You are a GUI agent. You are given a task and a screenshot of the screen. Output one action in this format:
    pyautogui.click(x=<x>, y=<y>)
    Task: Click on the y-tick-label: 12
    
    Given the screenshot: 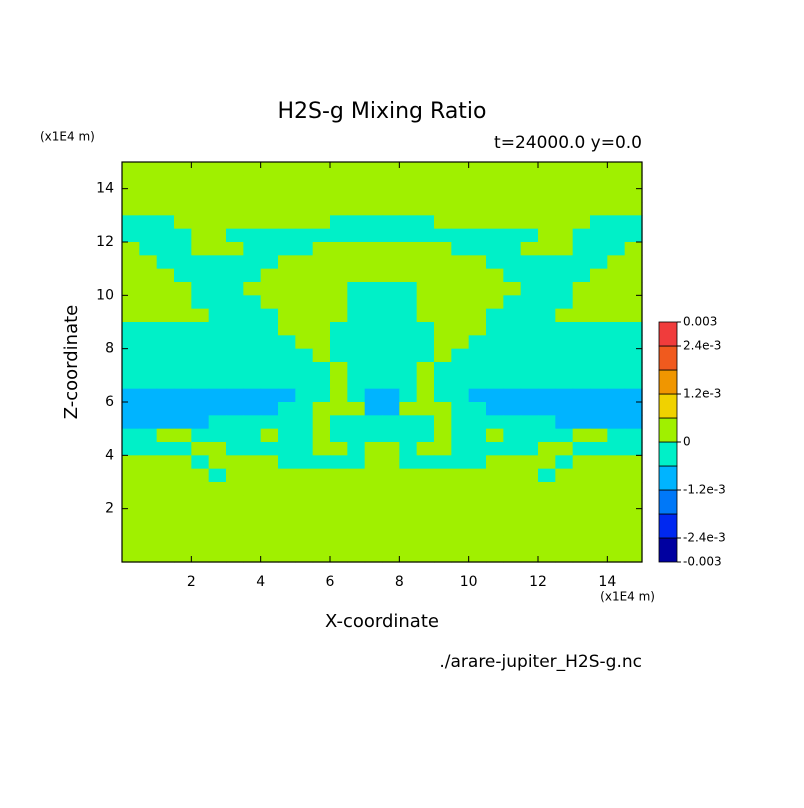 What is the action you would take?
    pyautogui.click(x=105, y=242)
    